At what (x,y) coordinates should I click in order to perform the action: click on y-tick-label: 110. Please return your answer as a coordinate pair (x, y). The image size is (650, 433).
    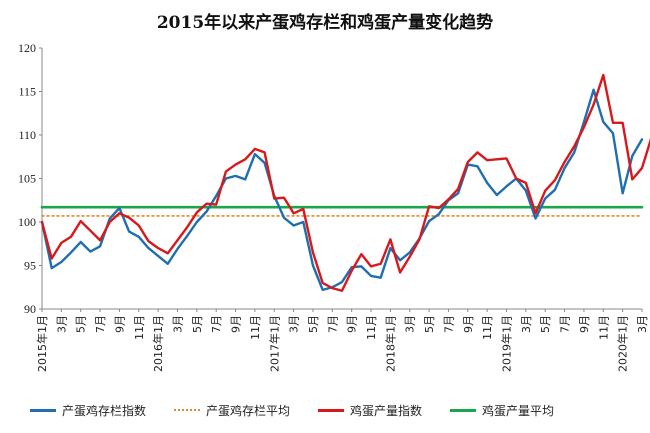
    Looking at the image, I should click on (27, 135).